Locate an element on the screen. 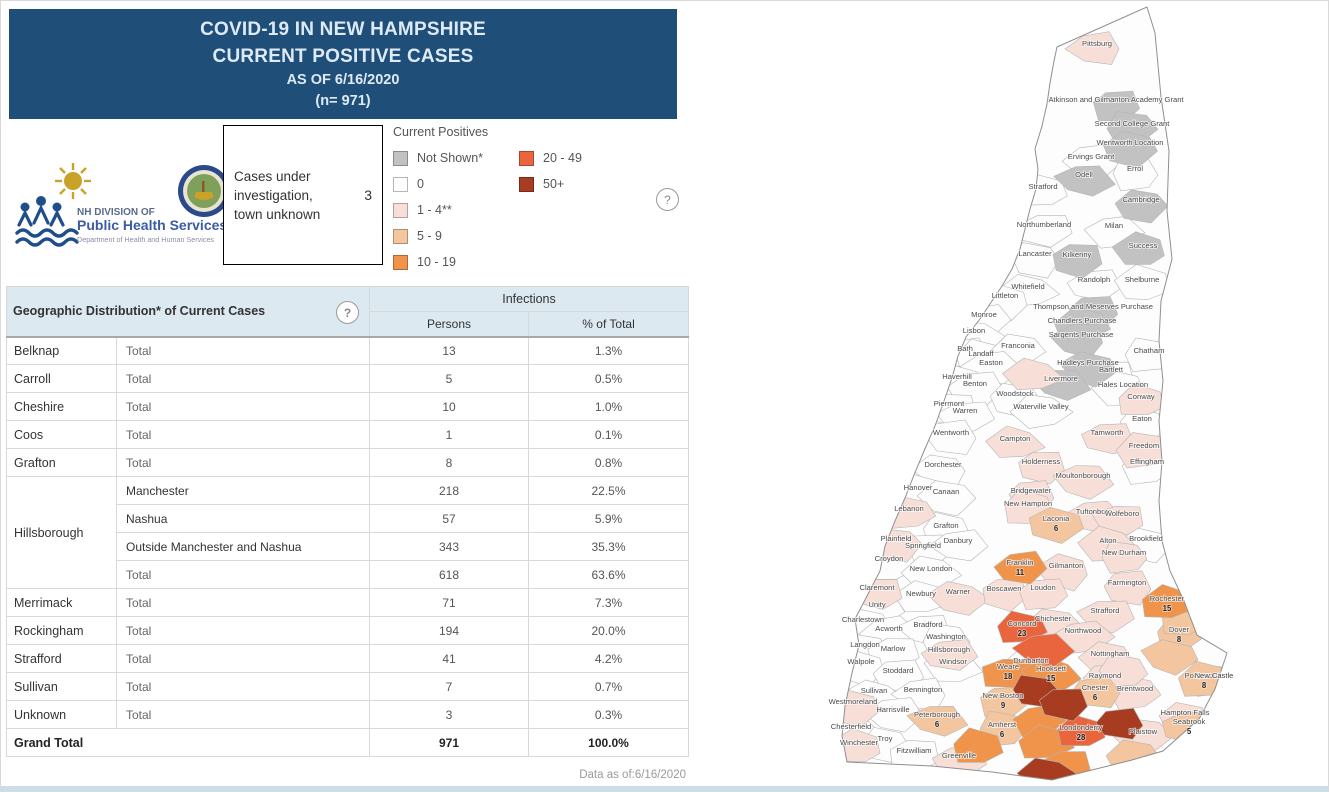  town-region-shelburne is located at coordinates (1142, 282).